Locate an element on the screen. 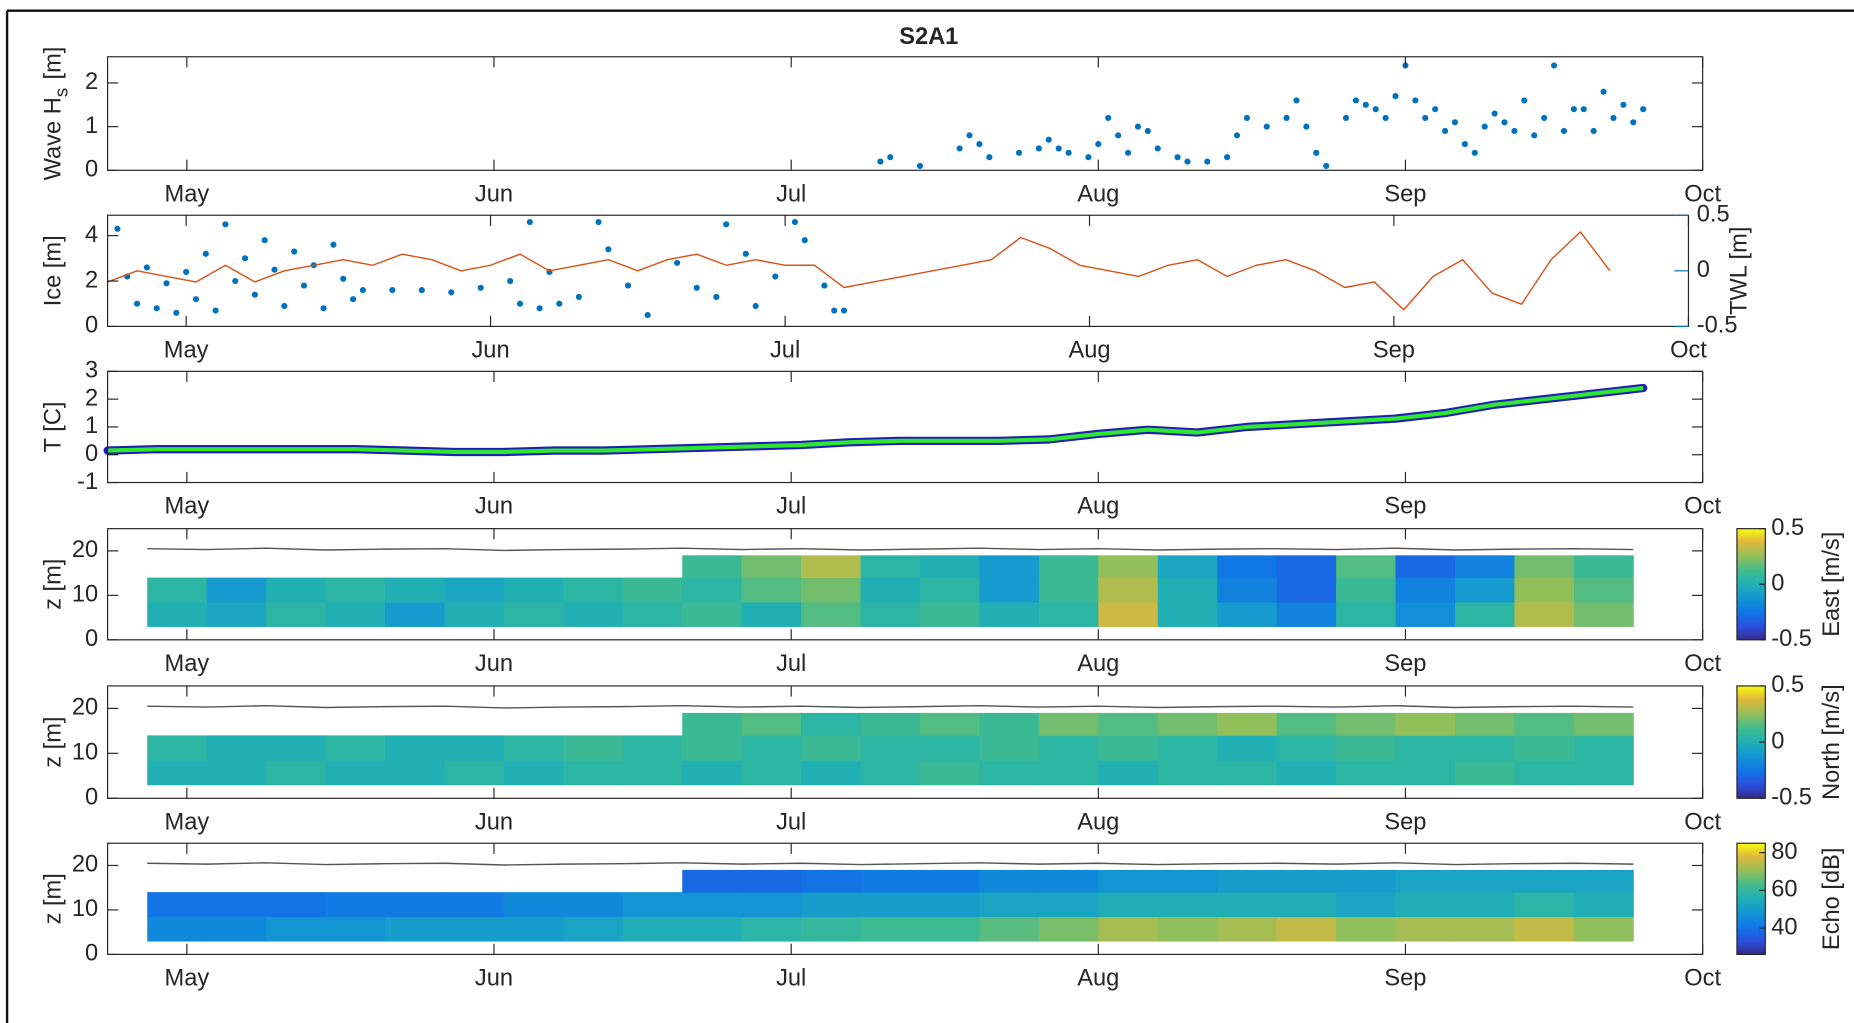 The image size is (1854, 1023). colorbar-label: Echo [dB] is located at coordinates (1832, 899).